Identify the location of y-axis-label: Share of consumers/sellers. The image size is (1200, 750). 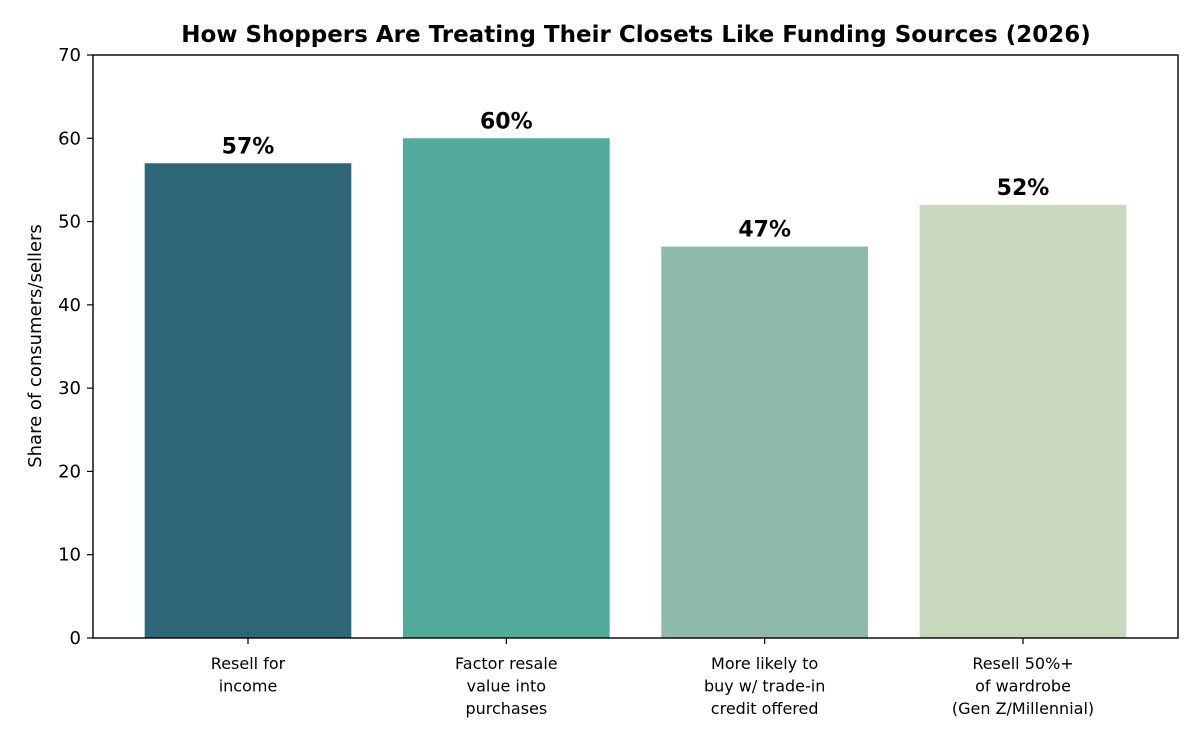
(35, 346).